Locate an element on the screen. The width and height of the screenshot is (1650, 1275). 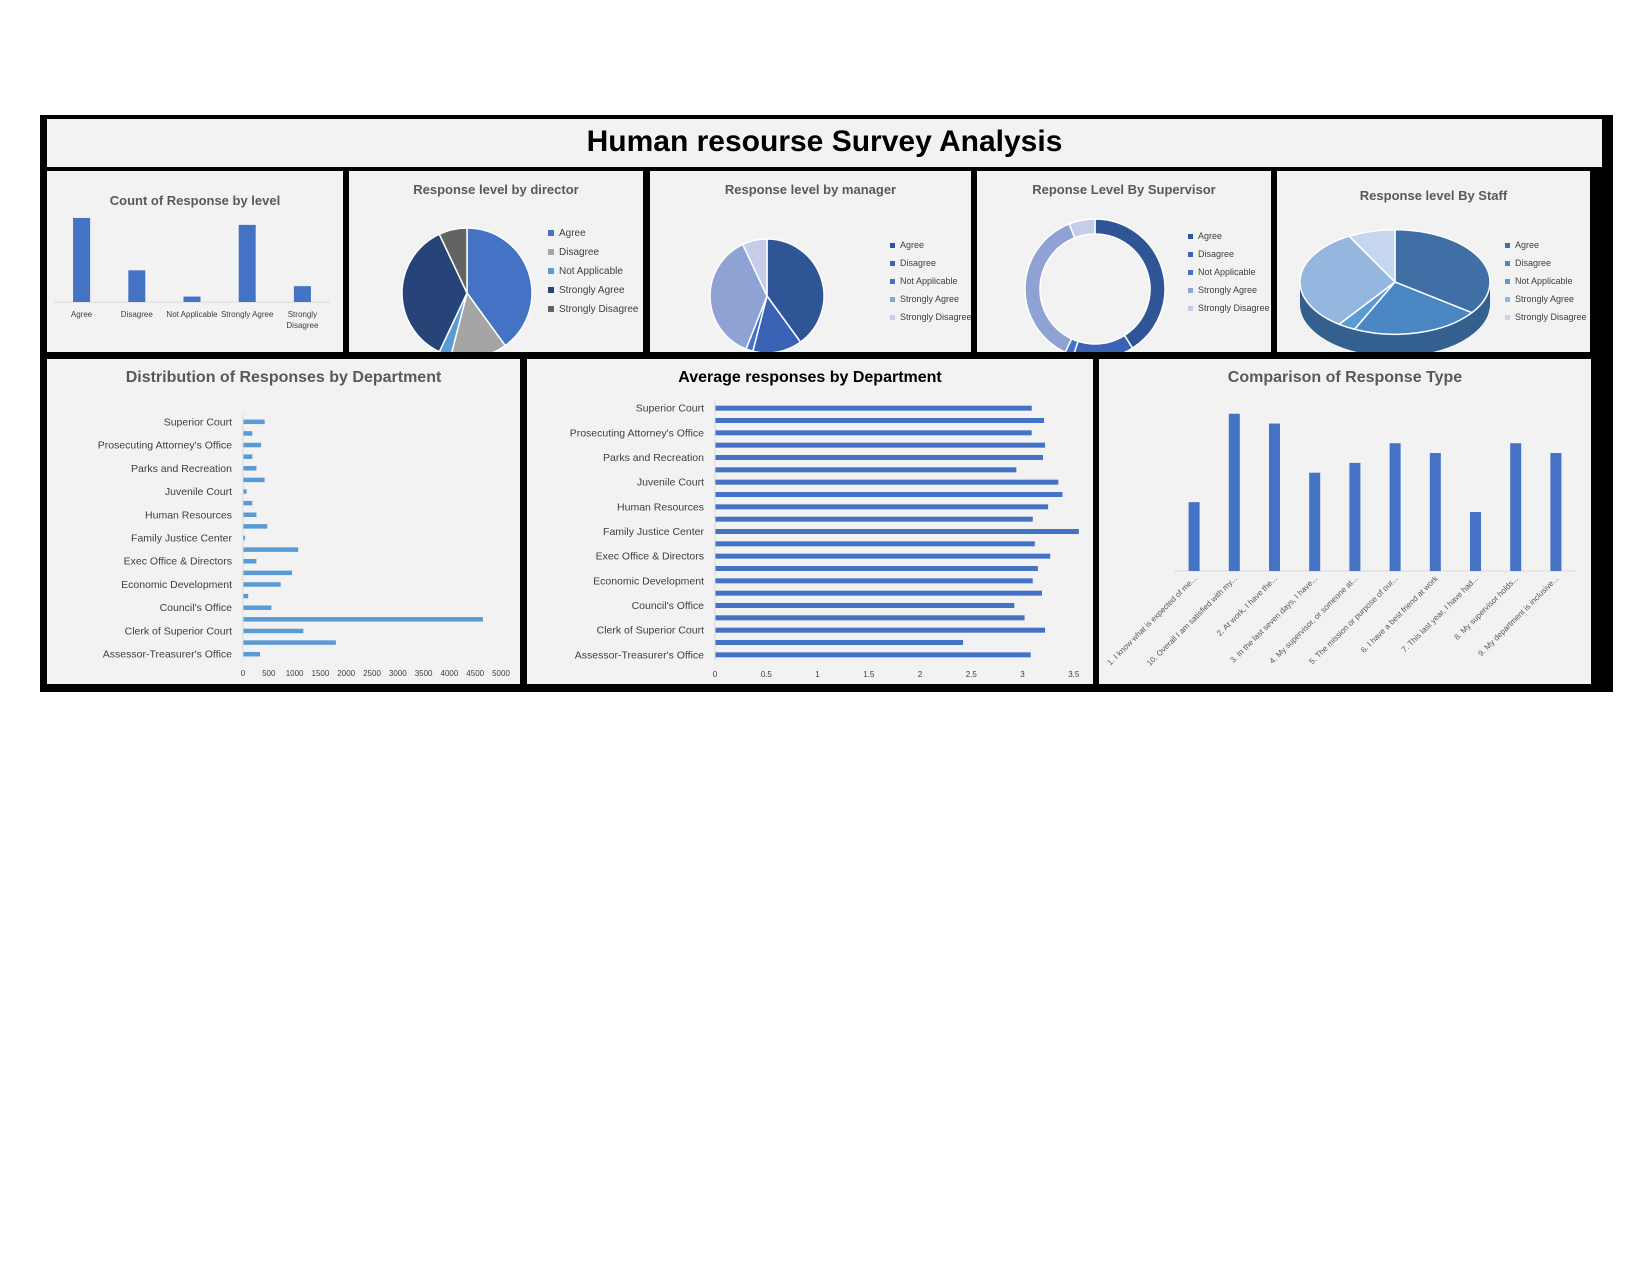
y-tick-label: Superior Court is located at coordinates (198, 422).